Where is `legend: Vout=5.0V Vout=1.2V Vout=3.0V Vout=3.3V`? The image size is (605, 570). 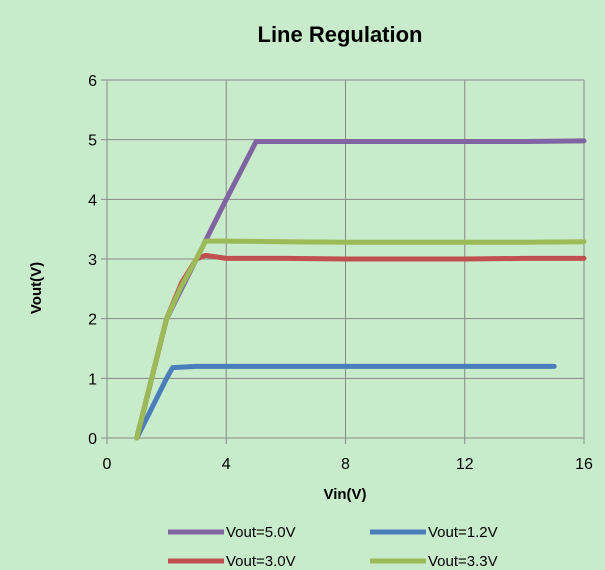 legend: Vout=5.0V Vout=1.2V Vout=3.0V Vout=3.3V is located at coordinates (333, 547).